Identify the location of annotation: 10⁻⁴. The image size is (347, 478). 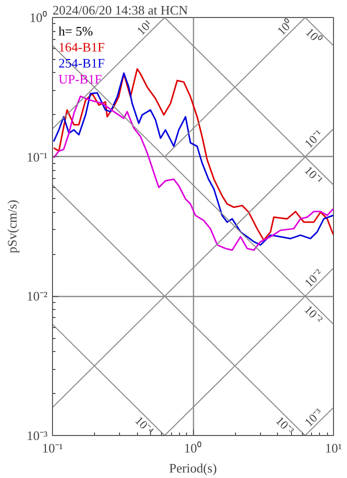
(144, 425).